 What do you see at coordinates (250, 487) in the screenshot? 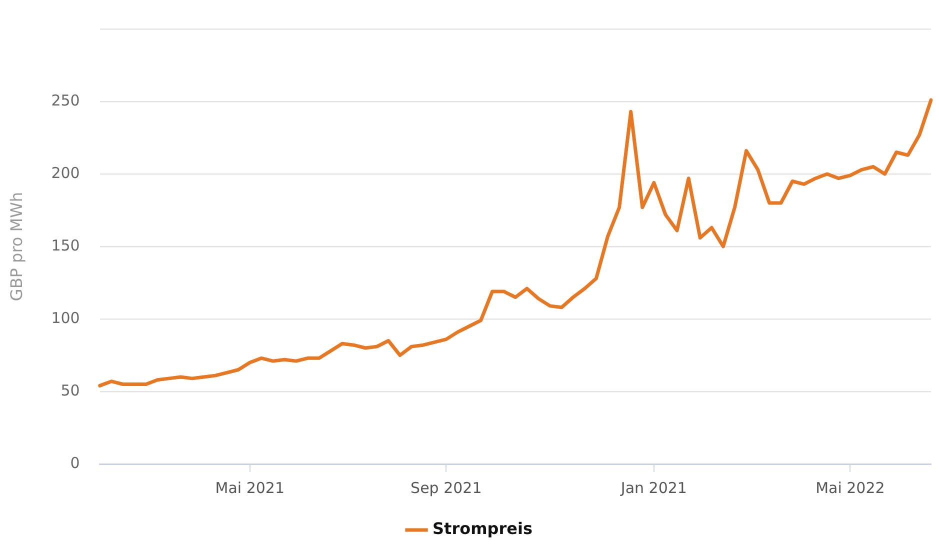
I see `x-tick-label: Mai 2021` at bounding box center [250, 487].